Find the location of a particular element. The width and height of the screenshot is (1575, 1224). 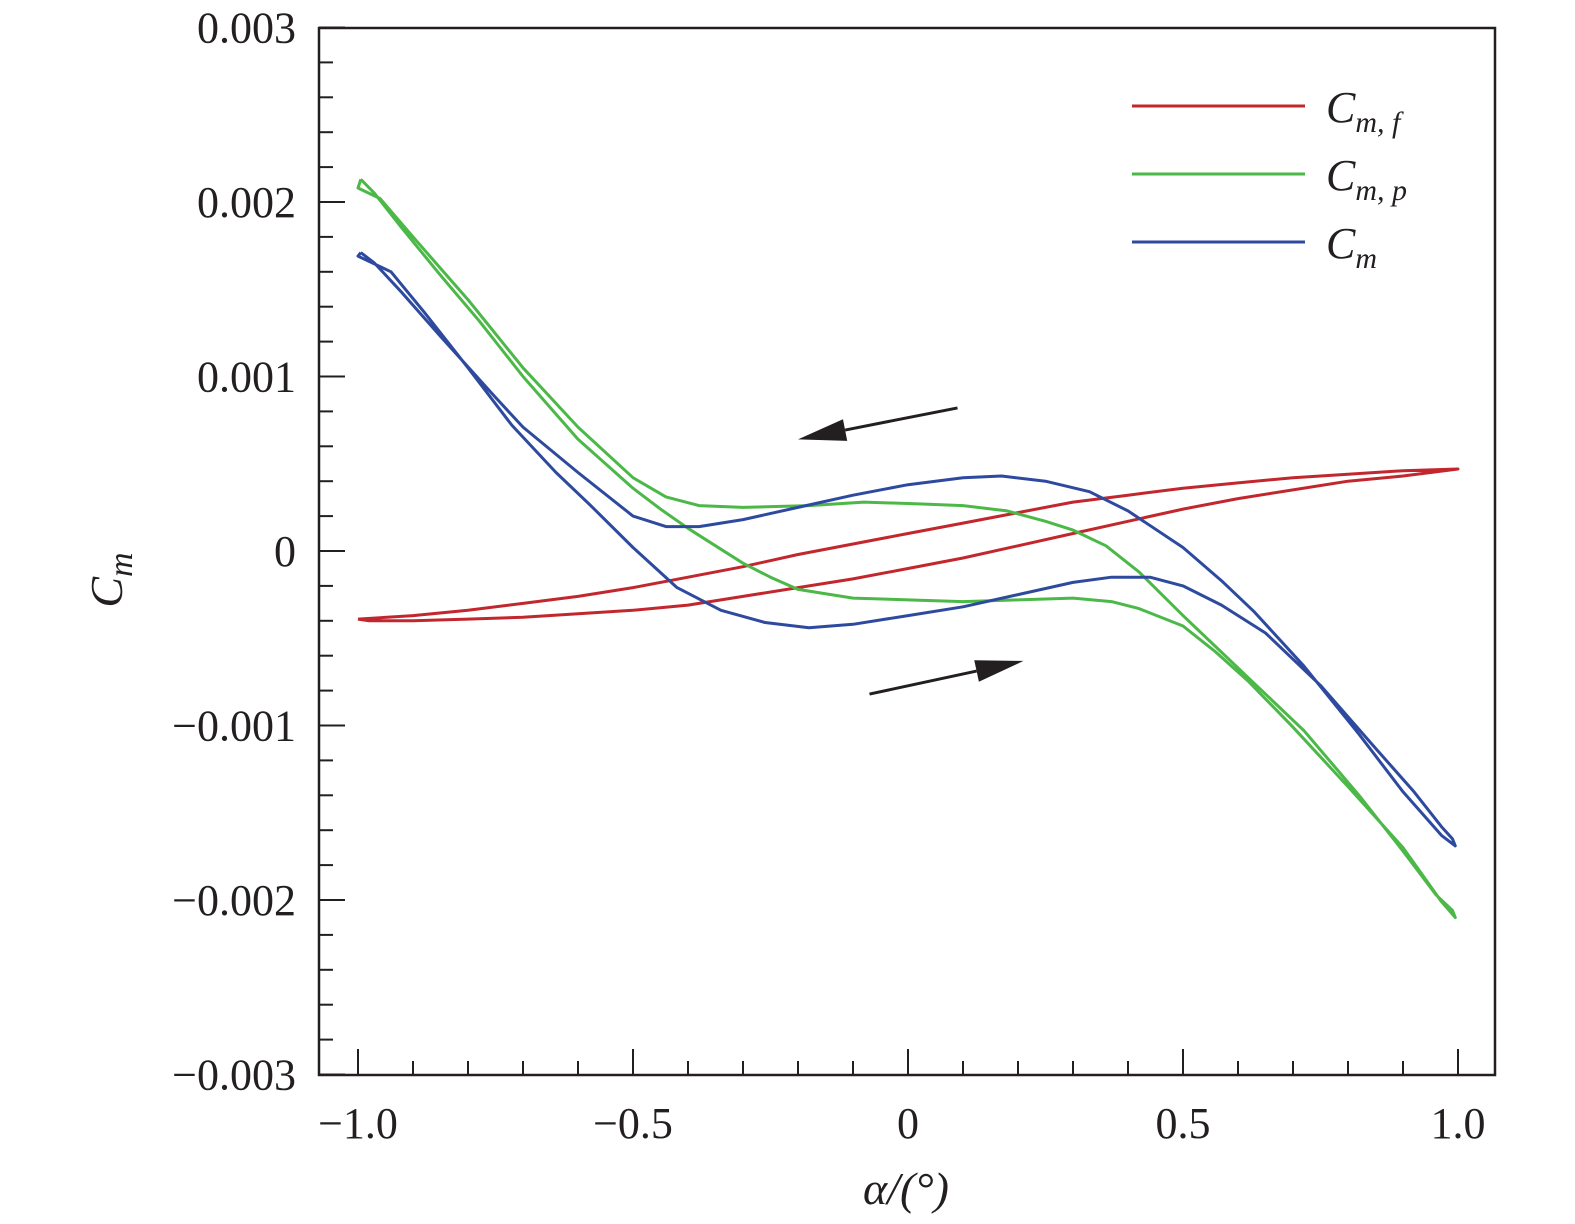

legend-label: Cm, p is located at coordinates (1366, 179).